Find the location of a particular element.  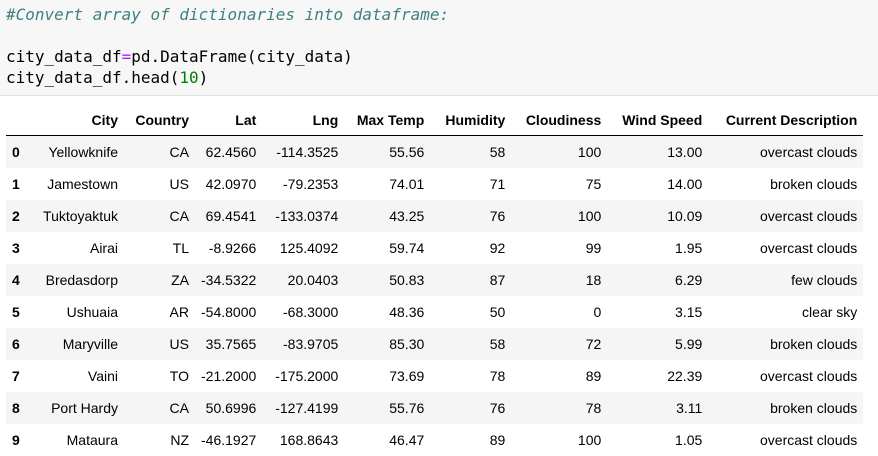

code-close-paren: ) is located at coordinates (204, 77).